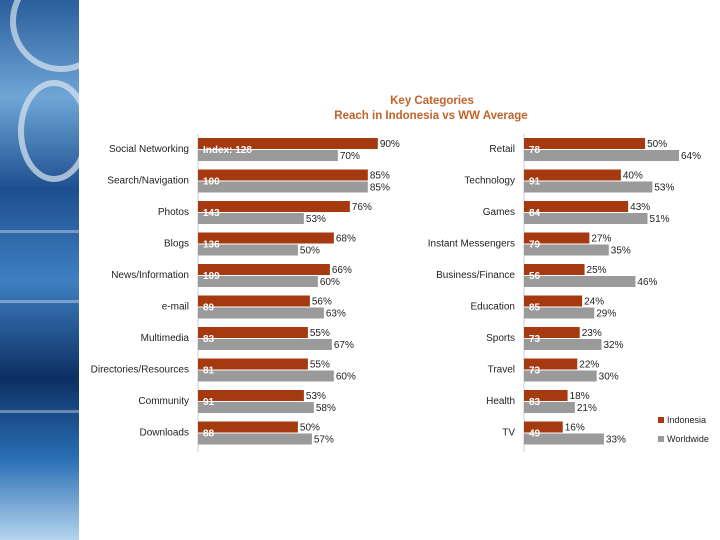 The image size is (720, 540). I want to click on category-row: Instant Messengers 79 27%35%, so click(529, 244).